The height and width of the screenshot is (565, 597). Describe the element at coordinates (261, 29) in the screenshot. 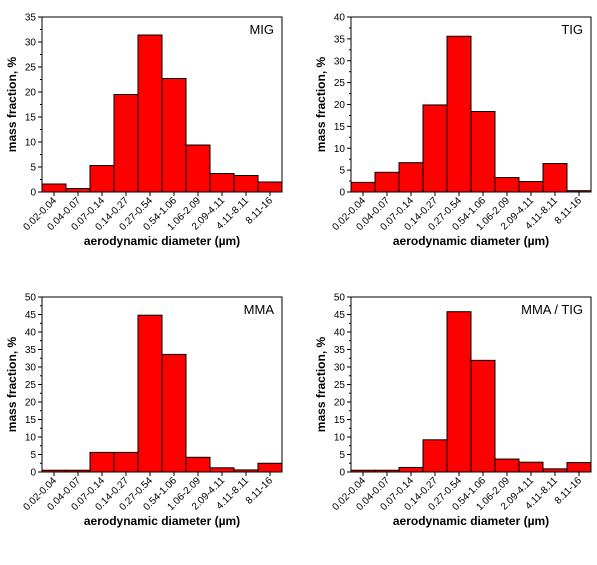

I see `chart-title: MIG` at that location.